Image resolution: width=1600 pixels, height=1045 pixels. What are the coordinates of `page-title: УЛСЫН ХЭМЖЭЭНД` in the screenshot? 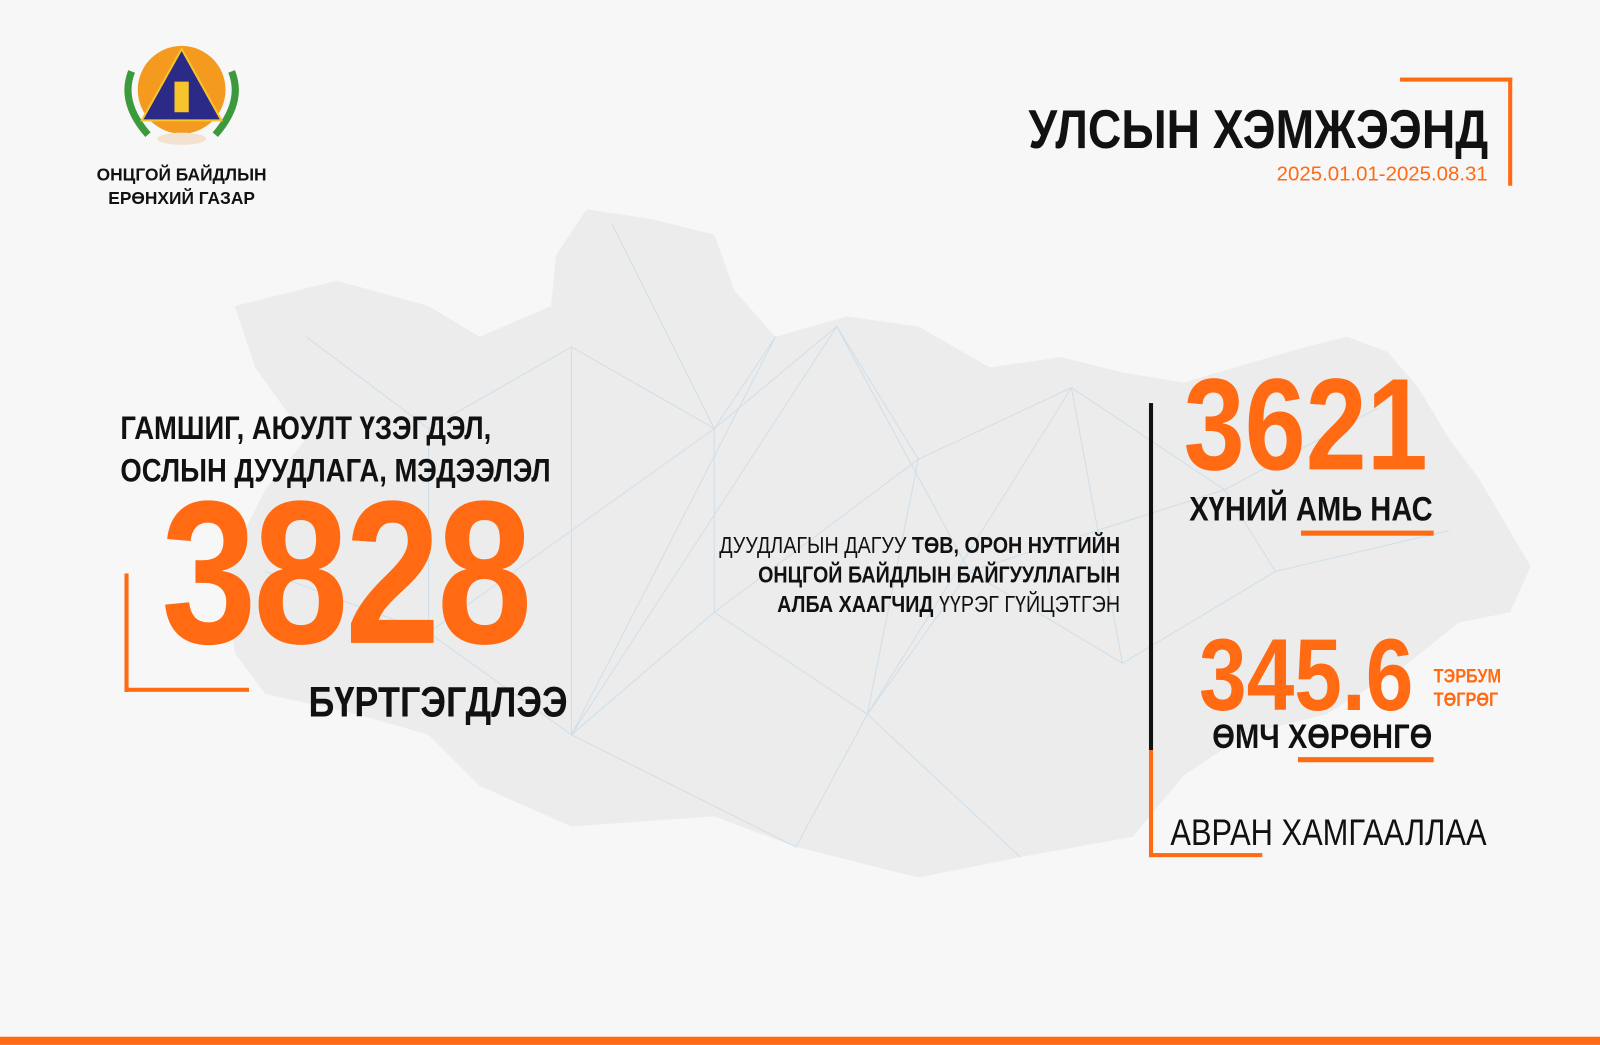 It's located at (1257, 129).